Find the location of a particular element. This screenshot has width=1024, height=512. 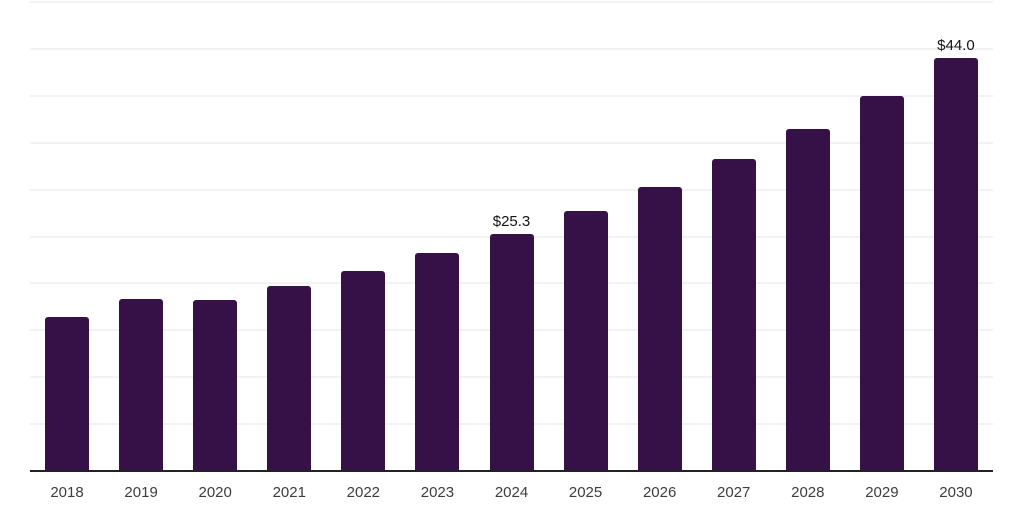

bar-2028 is located at coordinates (807, 299).